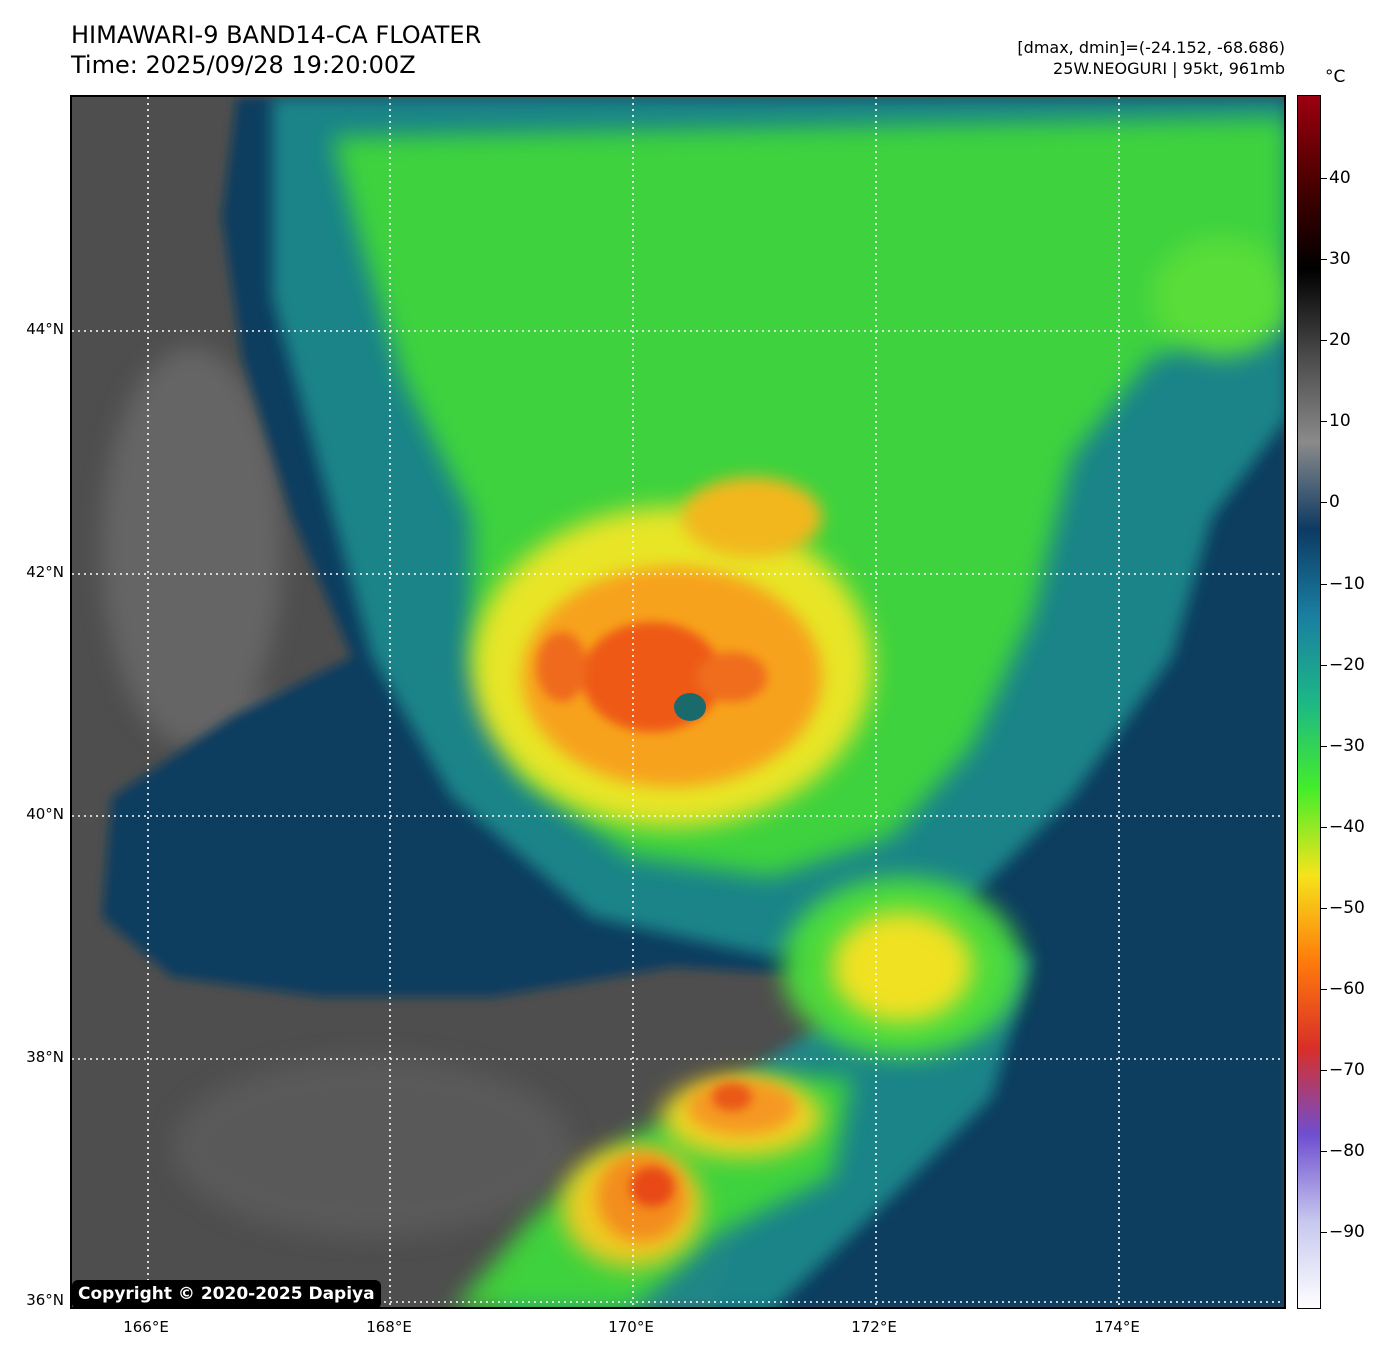 Image resolution: width=1389 pixels, height=1359 pixels. I want to click on colorbar-tick-label: −90, so click(1347, 1232).